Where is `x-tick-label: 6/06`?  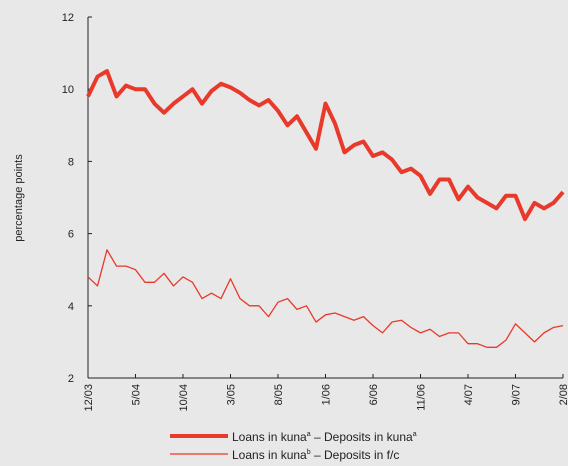 x-tick-label: 6/06 is located at coordinates (374, 394).